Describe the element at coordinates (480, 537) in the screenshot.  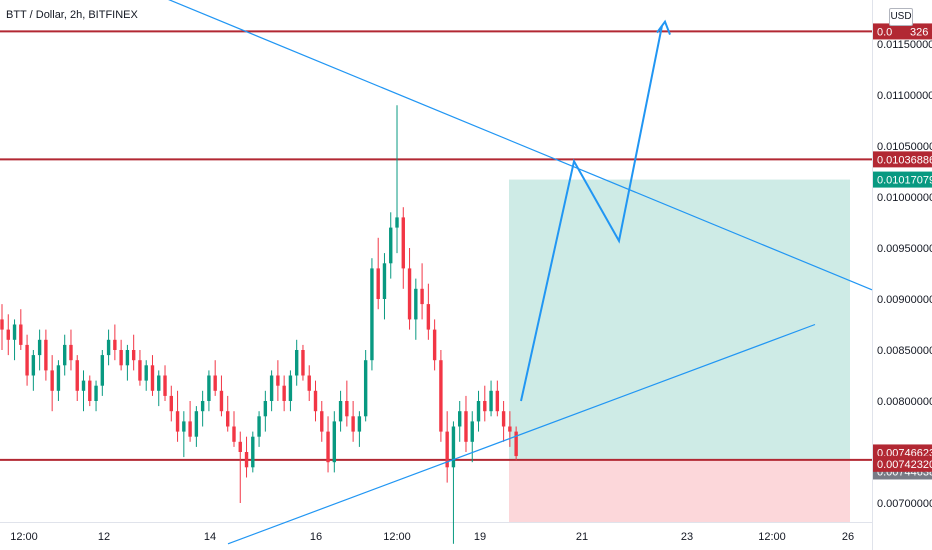
I see `x-tick-label: 19` at that location.